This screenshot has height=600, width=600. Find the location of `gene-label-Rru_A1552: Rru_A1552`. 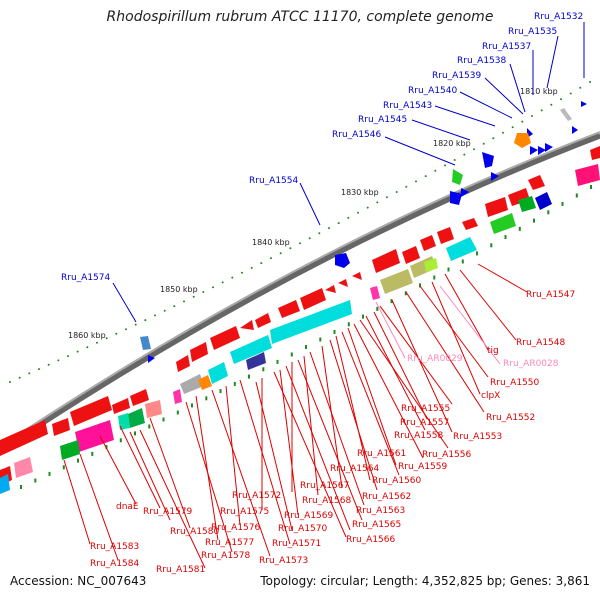

gene-label-Rru_A1552: Rru_A1552 is located at coordinates (510, 418).